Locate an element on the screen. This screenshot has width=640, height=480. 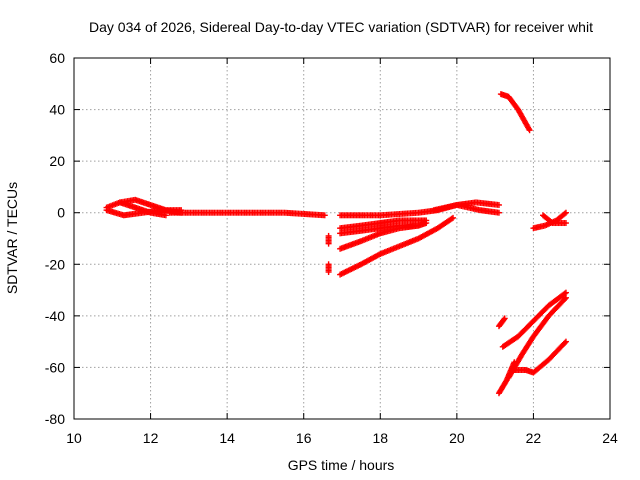
x-axis-label: GPS time / hours is located at coordinates (341, 465).